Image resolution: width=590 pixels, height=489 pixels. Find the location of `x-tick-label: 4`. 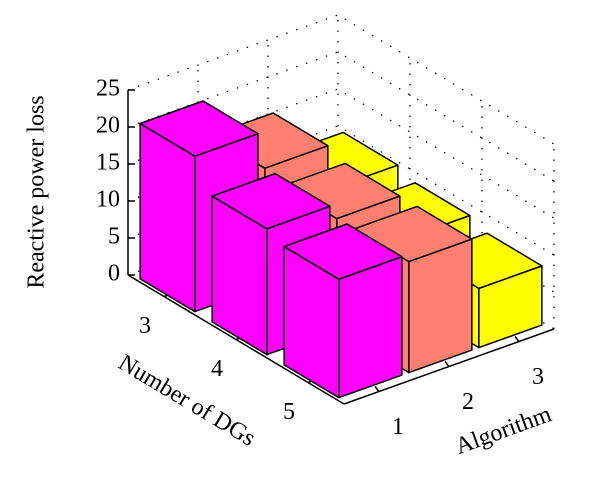

x-tick-label: 4 is located at coordinates (217, 369).